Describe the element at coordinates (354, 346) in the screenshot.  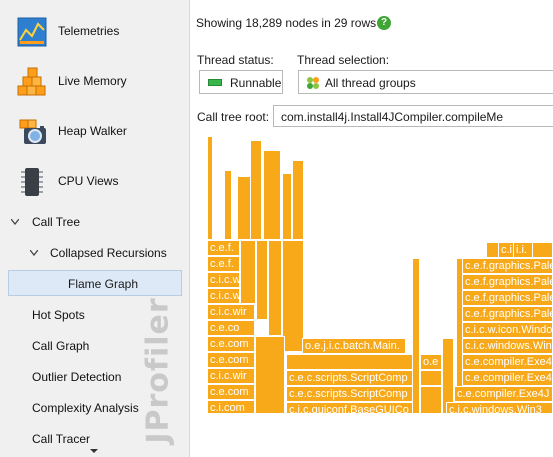
I see `flame-frame: o.e.j.i.c.batch.Main.` at that location.